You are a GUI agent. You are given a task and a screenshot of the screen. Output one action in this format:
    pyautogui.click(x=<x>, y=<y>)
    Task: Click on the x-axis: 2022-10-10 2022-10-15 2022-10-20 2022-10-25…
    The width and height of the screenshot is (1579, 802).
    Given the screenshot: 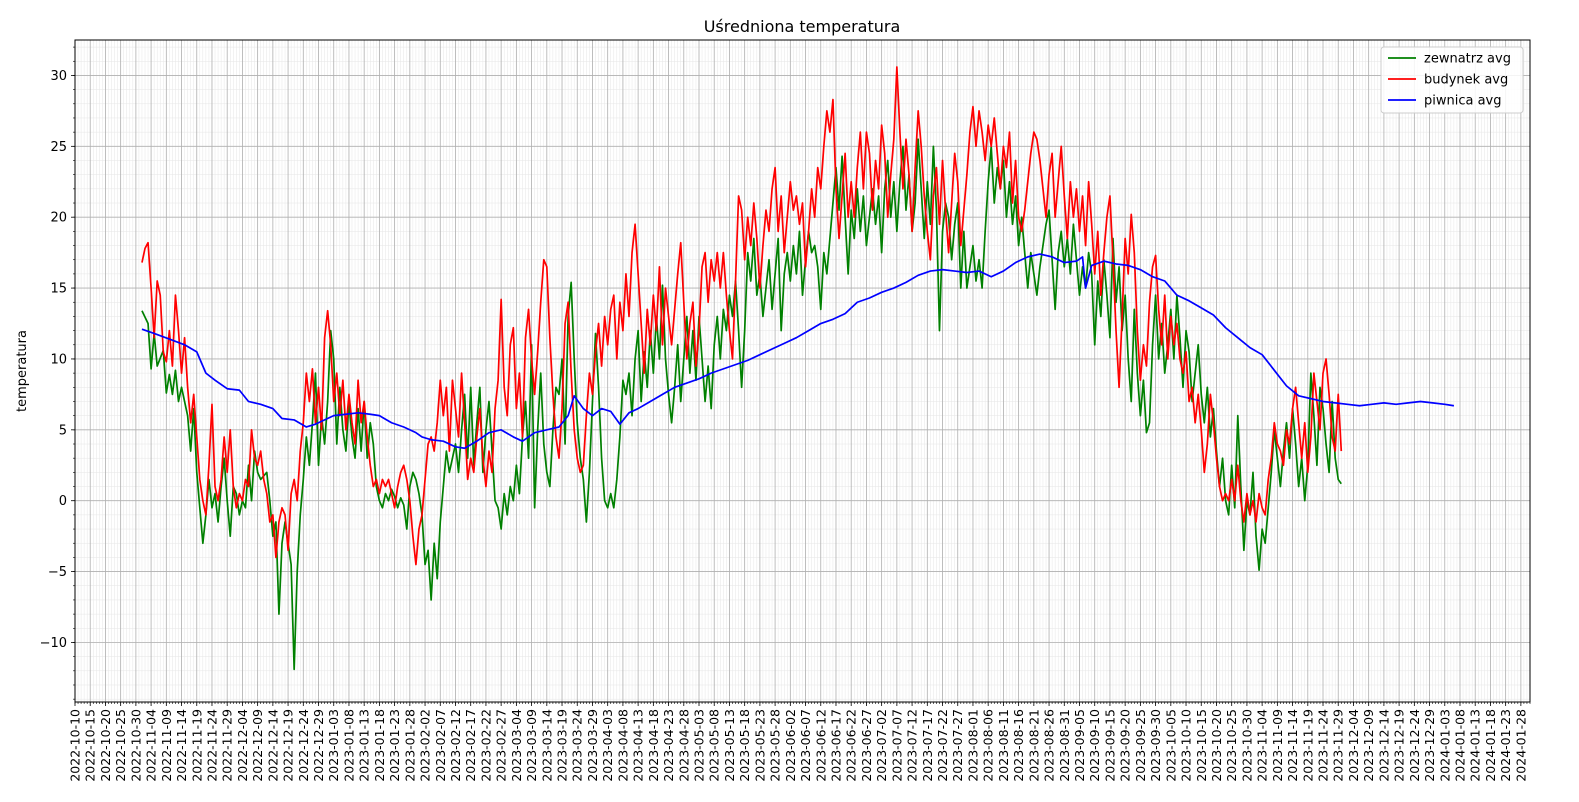 What is the action you would take?
    pyautogui.click(x=799, y=742)
    